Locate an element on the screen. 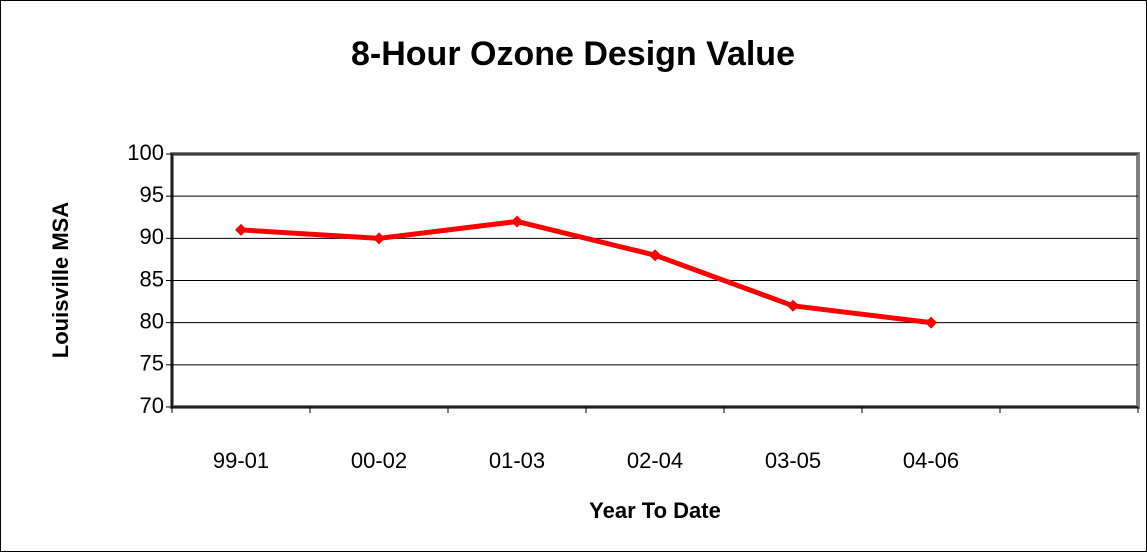 This screenshot has height=552, width=1147. y-tick-label: 100 is located at coordinates (145, 152).